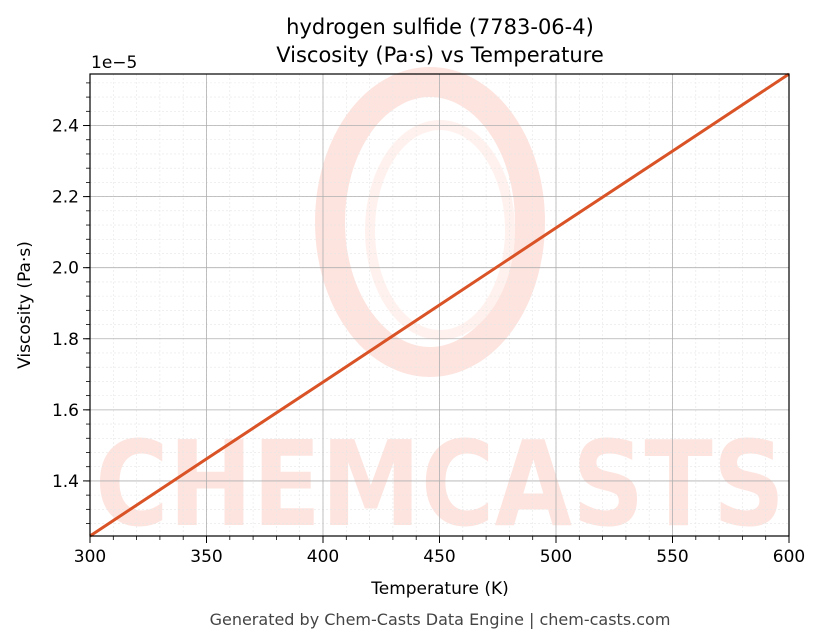 The image size is (823, 644). I want to click on x-tick-label: 450, so click(439, 557).